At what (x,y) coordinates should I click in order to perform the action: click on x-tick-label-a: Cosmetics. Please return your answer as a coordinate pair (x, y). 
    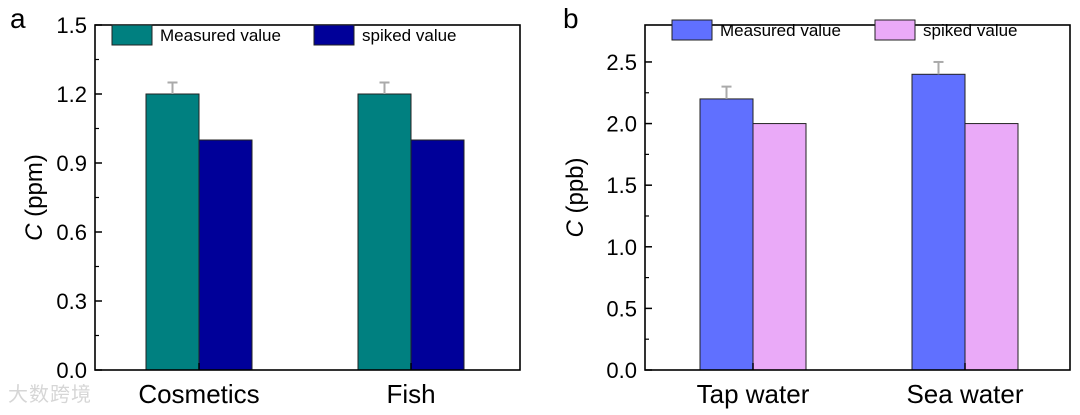
    Looking at the image, I should click on (198, 394).